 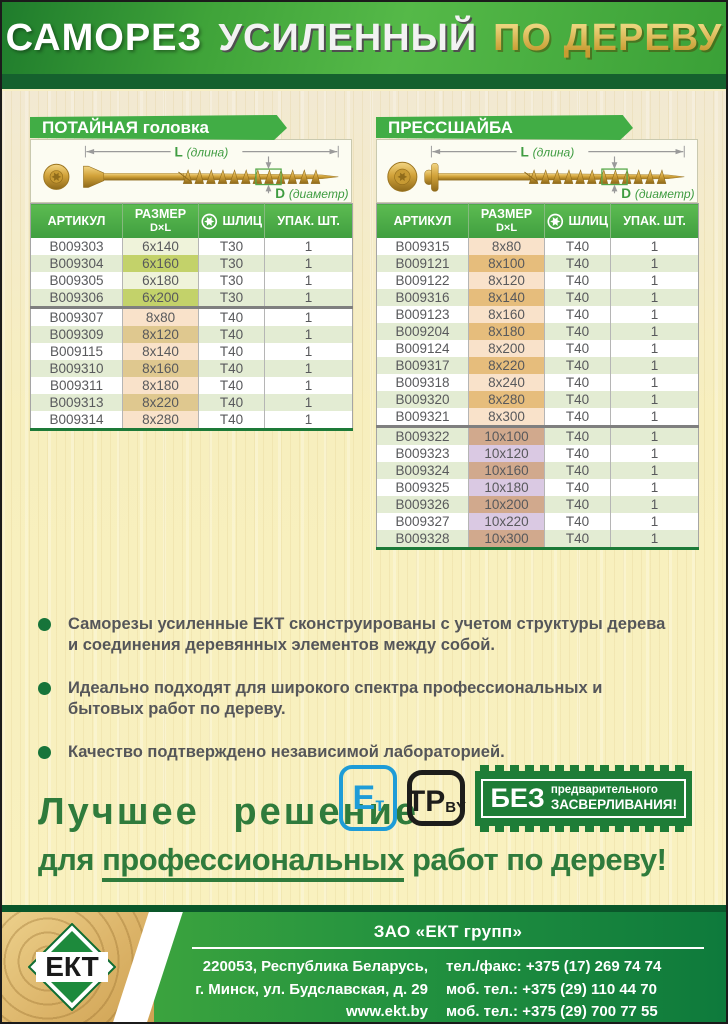 I want to click on cell-article: B009124, so click(x=422, y=348).